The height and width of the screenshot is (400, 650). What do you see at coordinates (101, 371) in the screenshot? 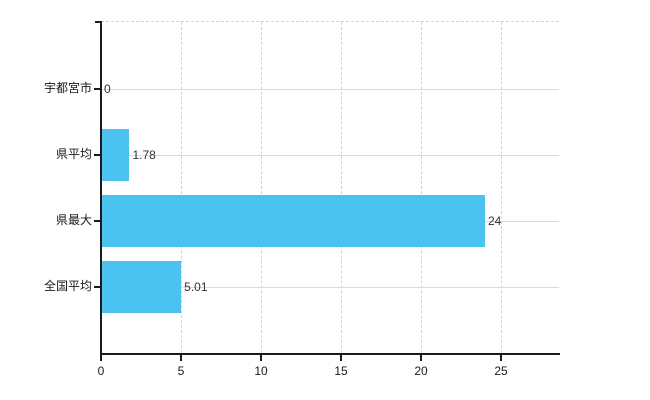
I see `x-tick-label: 0` at bounding box center [101, 371].